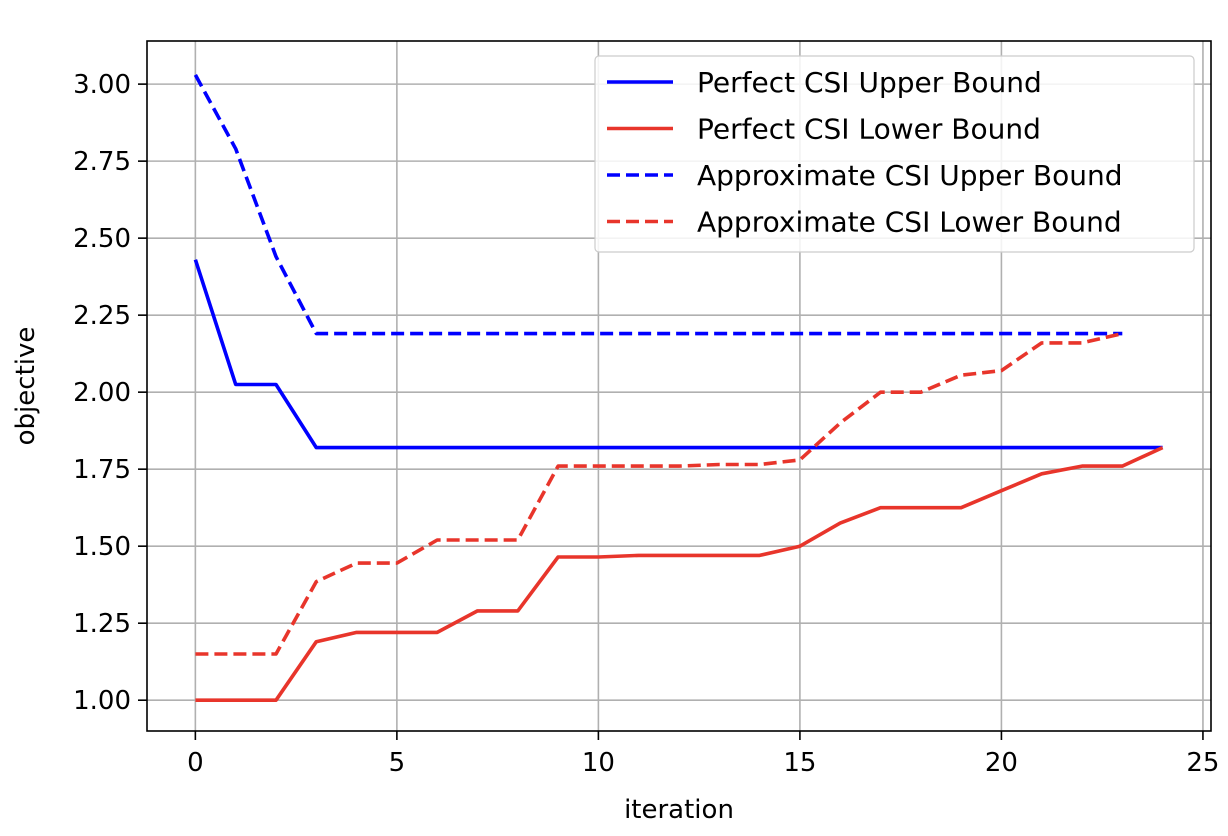  I want to click on legend-label: Perfect CSI Upper Bound, so click(869, 82).